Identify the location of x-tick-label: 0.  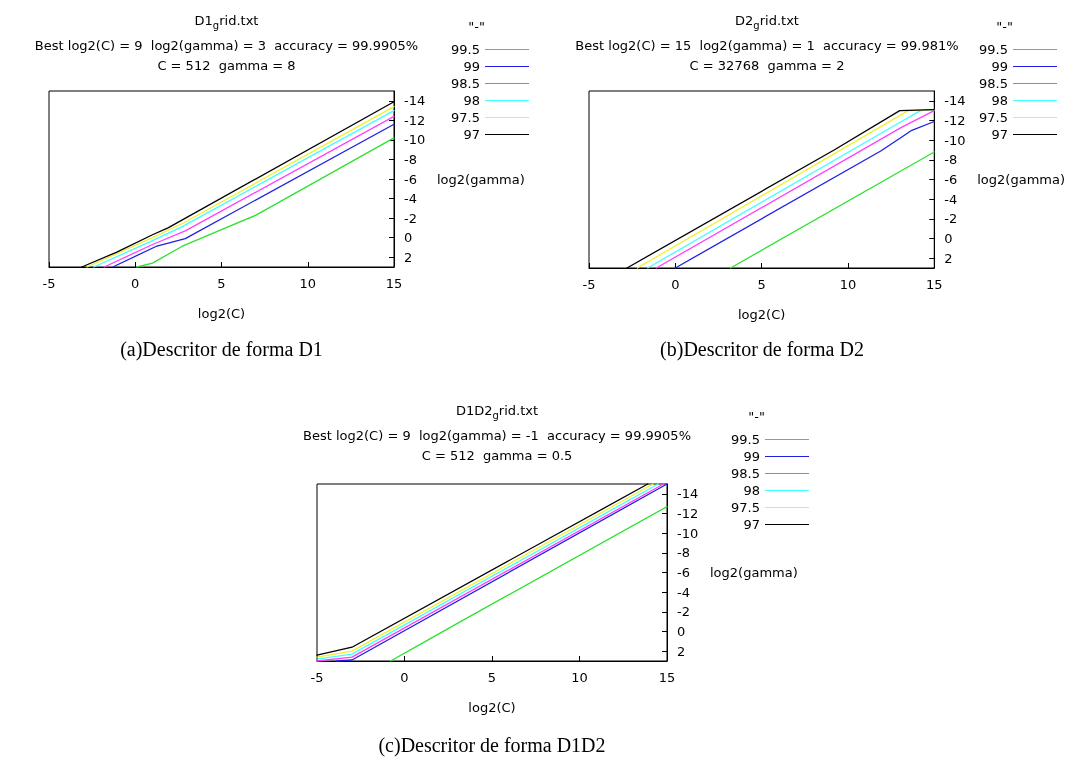
(135, 283).